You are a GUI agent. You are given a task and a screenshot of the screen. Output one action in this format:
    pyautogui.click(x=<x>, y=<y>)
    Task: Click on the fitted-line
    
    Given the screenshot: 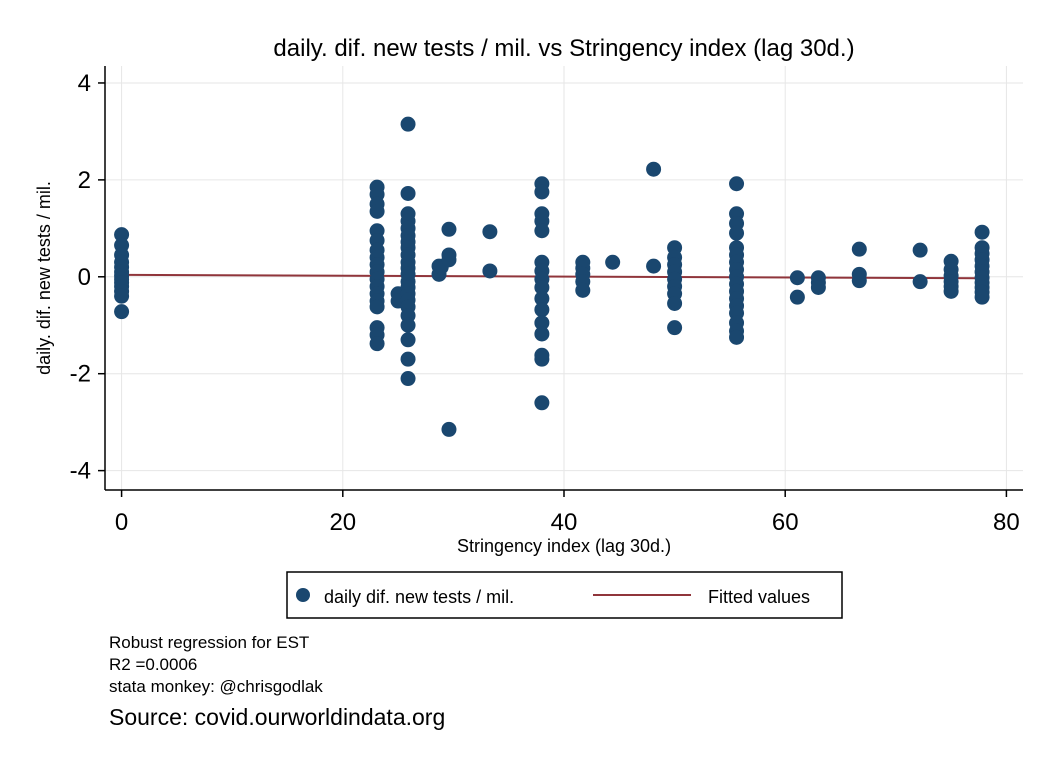 What is the action you would take?
    pyautogui.click(x=552, y=276)
    